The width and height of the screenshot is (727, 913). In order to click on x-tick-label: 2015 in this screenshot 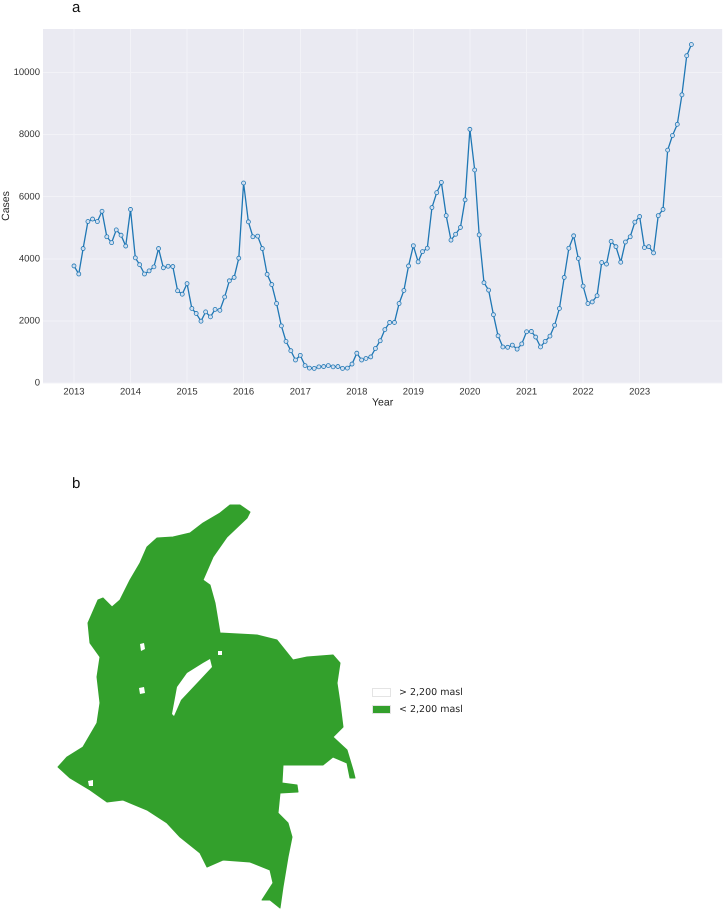, I will do `click(187, 392)`.